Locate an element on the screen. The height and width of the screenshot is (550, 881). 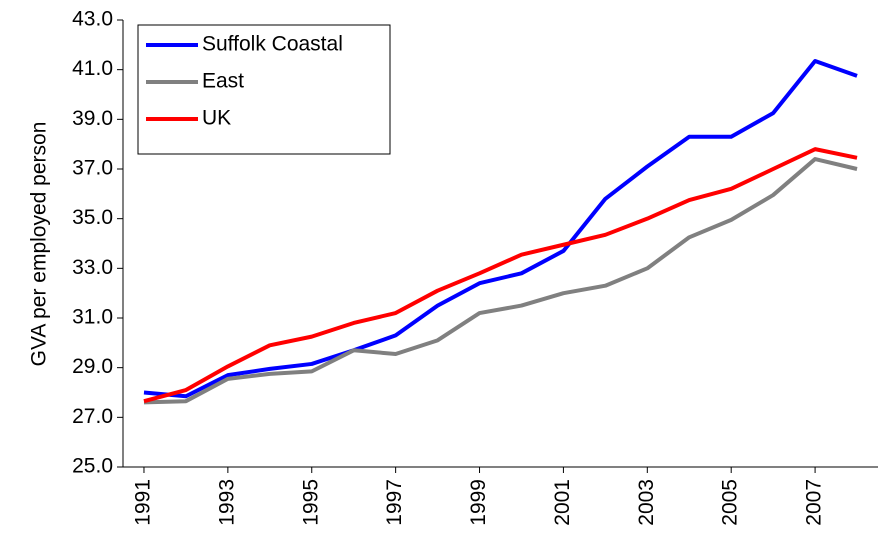
y-tick-label: 33.0 is located at coordinates (92, 267).